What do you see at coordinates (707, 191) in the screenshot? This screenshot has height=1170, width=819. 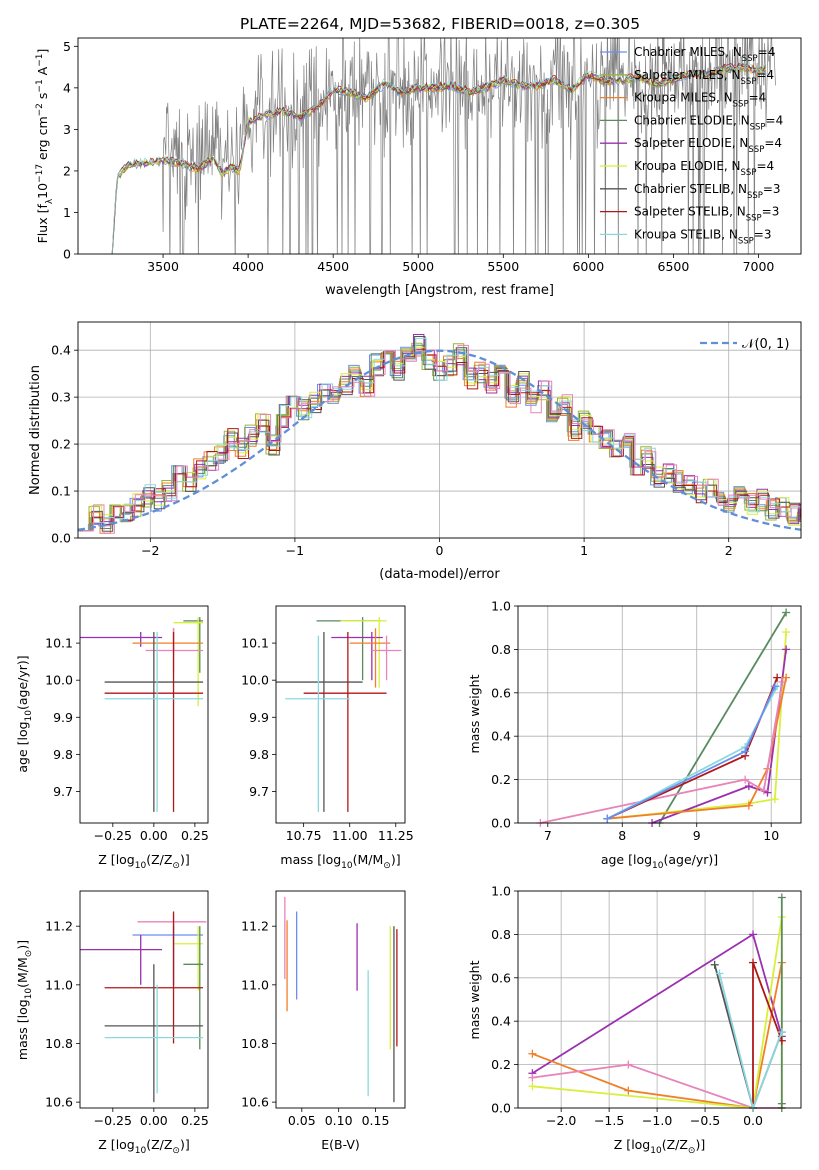 I see `legend-entry: Chabrier STELIB, NSSP=3` at bounding box center [707, 191].